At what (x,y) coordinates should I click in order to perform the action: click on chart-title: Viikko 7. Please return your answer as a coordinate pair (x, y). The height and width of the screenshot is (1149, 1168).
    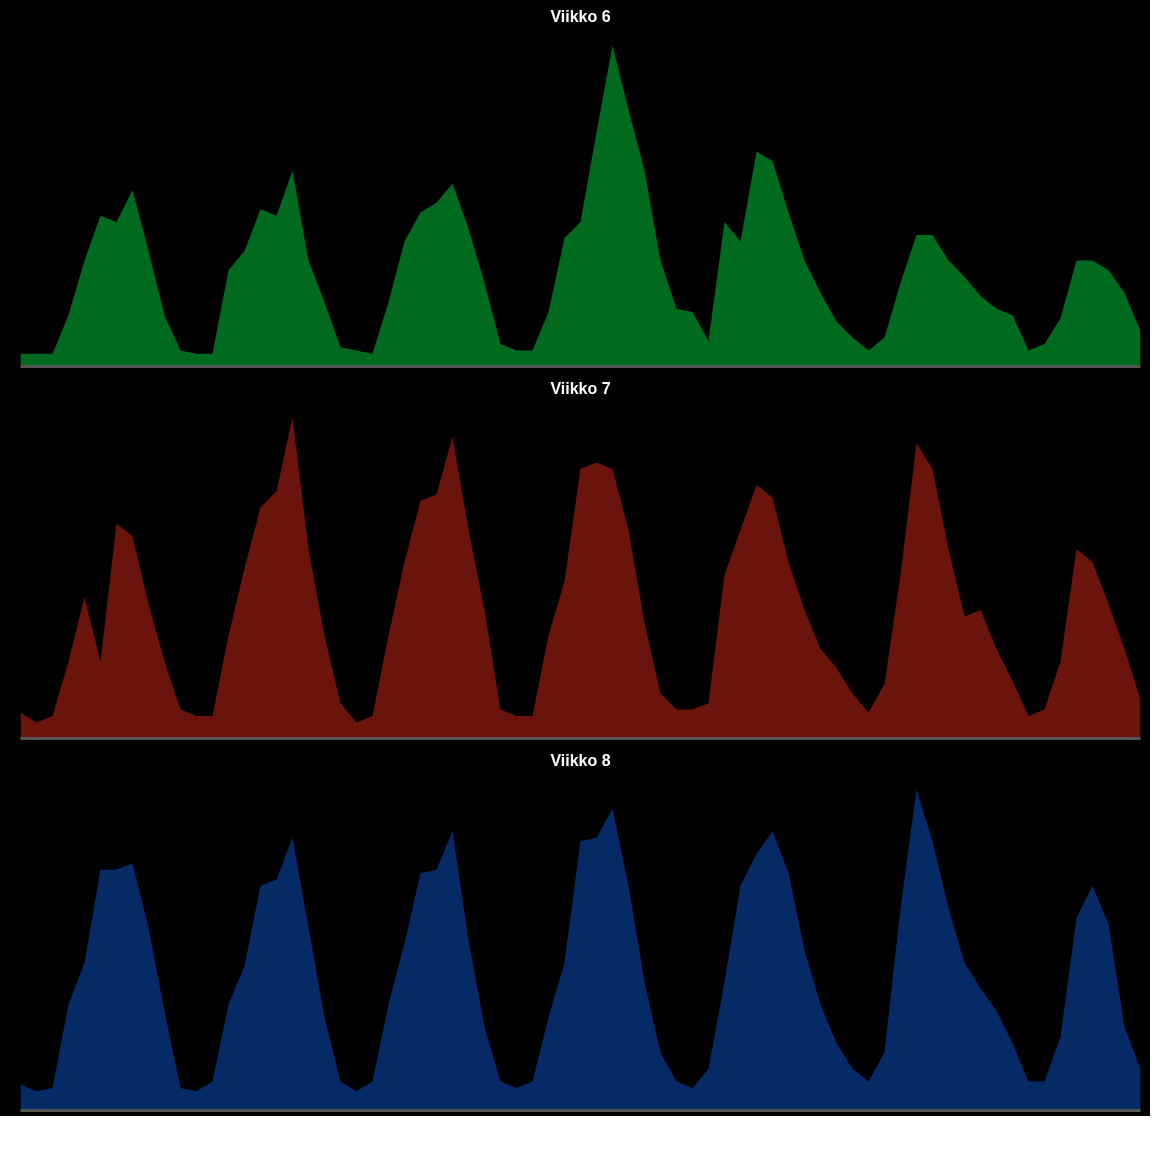
    Looking at the image, I should click on (580, 388).